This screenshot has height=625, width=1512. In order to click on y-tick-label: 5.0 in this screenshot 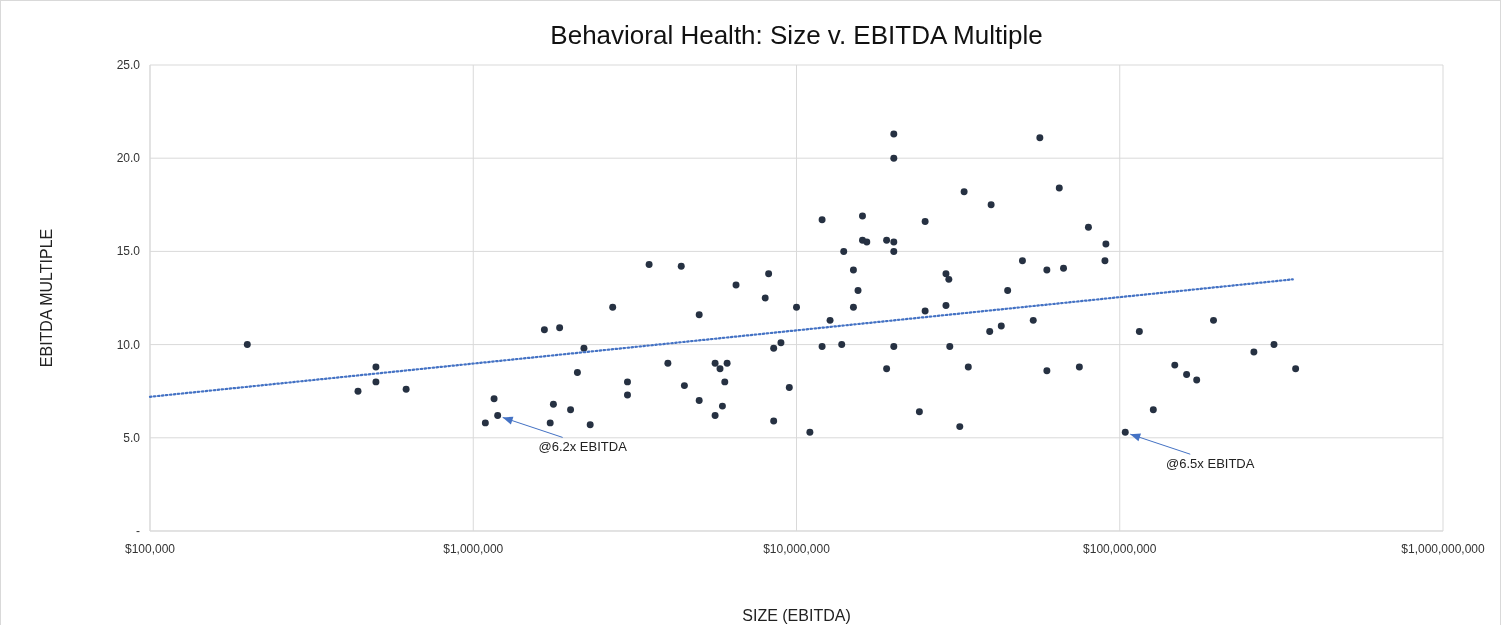, I will do `click(132, 437)`.